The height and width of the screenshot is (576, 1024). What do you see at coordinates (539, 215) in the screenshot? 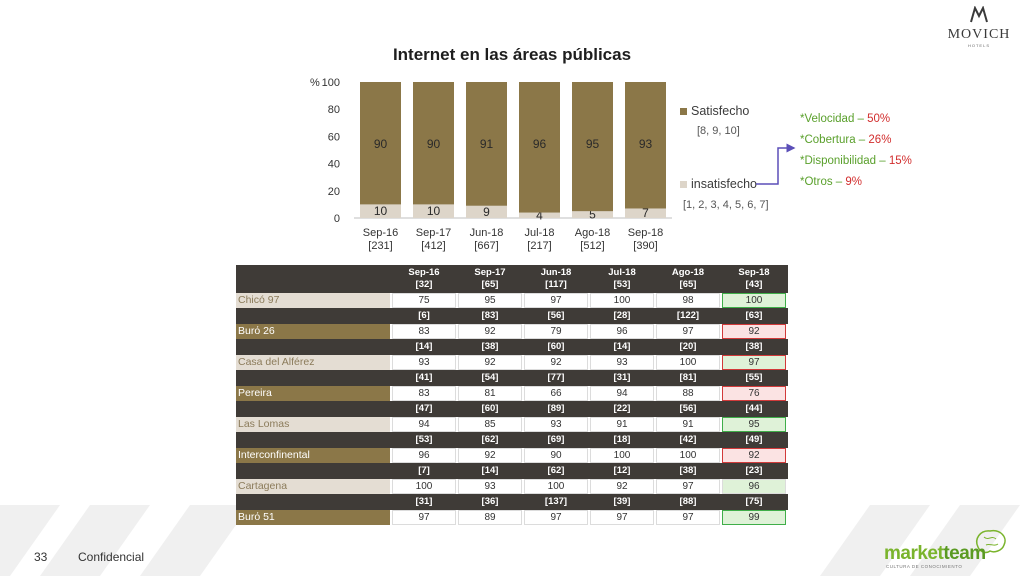
I see `data-label: 4` at bounding box center [539, 215].